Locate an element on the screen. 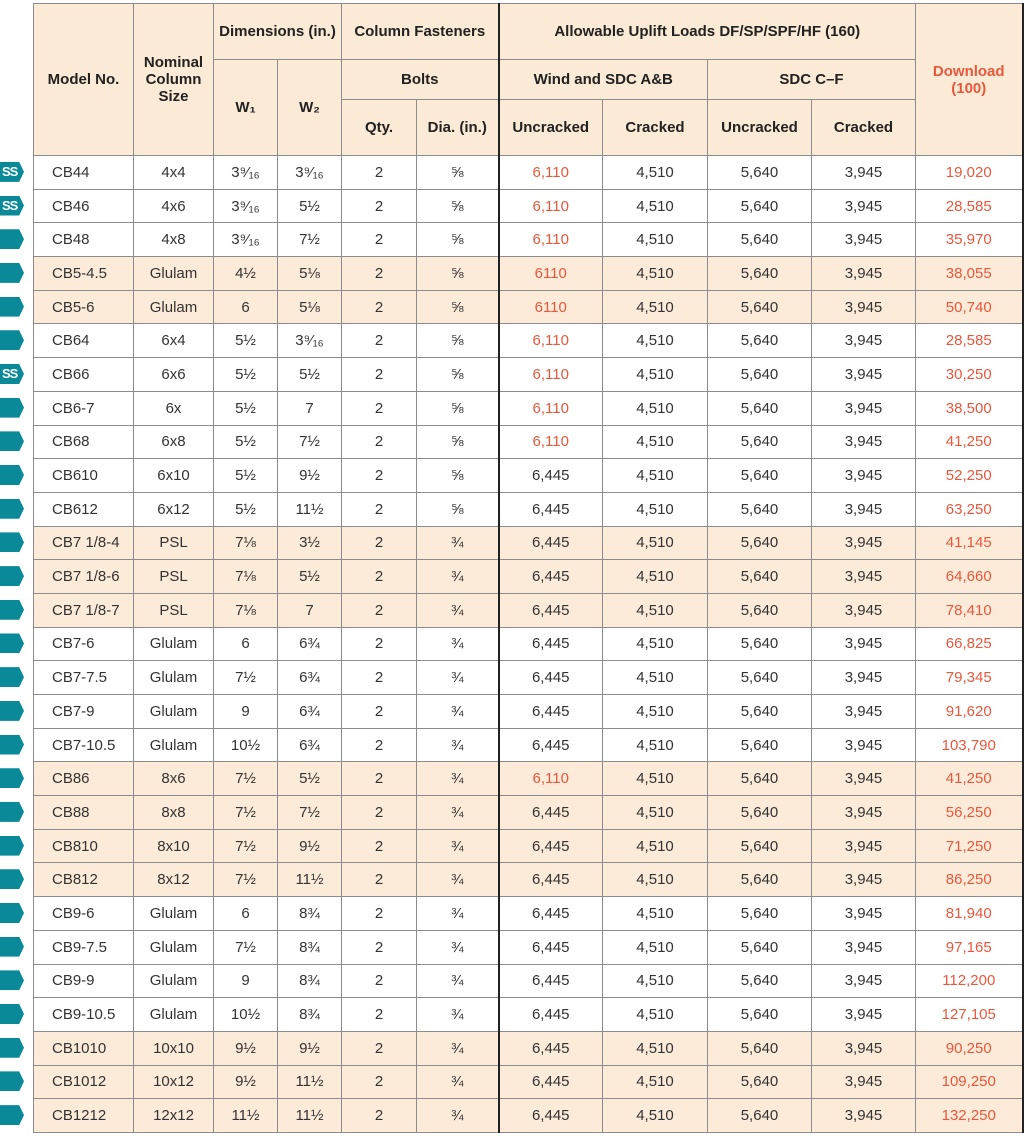  cell-download: 112,200 is located at coordinates (969, 981).